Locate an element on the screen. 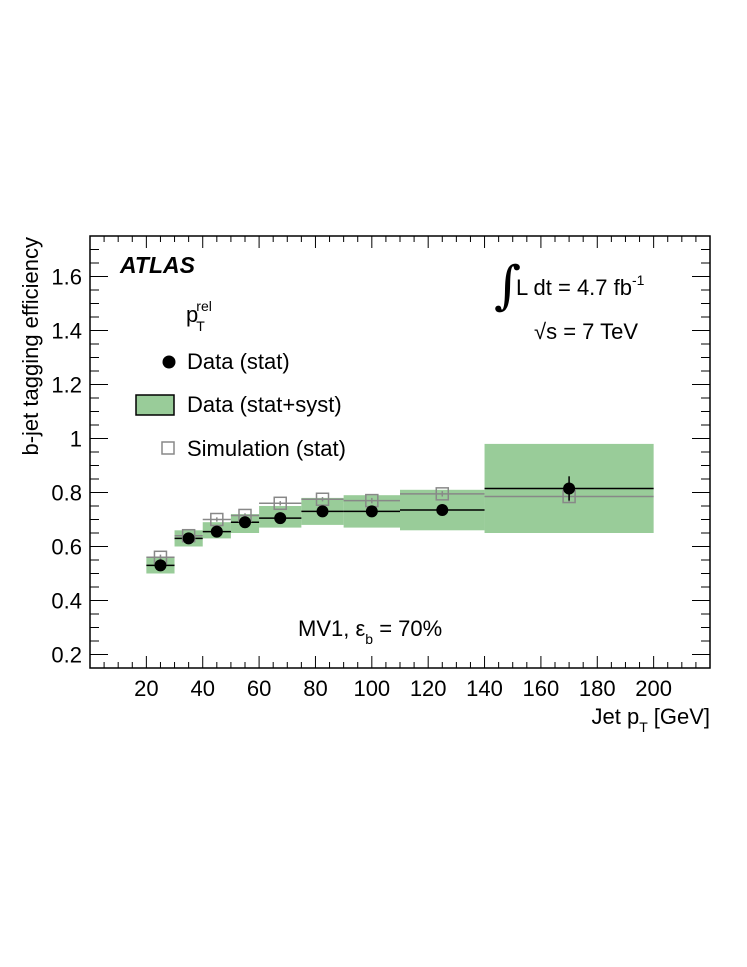 The image size is (747, 967). legend-simulation: Simulation (stat) is located at coordinates (266, 448).